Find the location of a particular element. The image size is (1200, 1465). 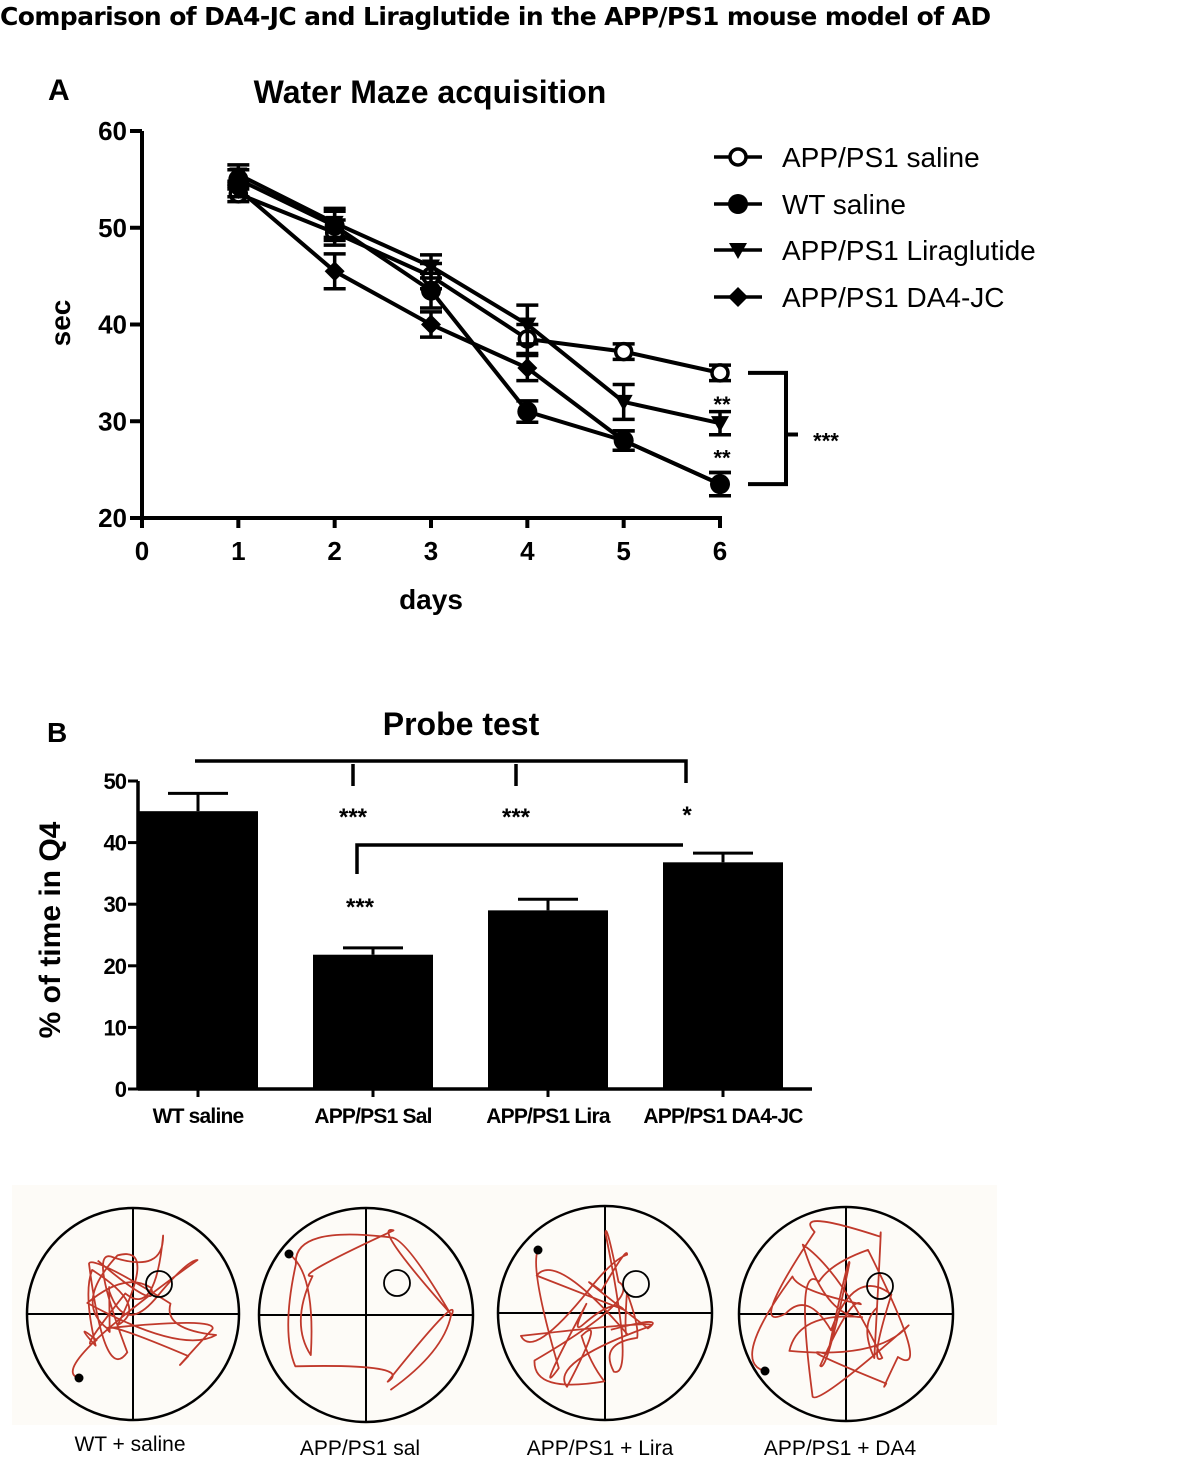

y-tick-label: 60 is located at coordinates (112, 131).